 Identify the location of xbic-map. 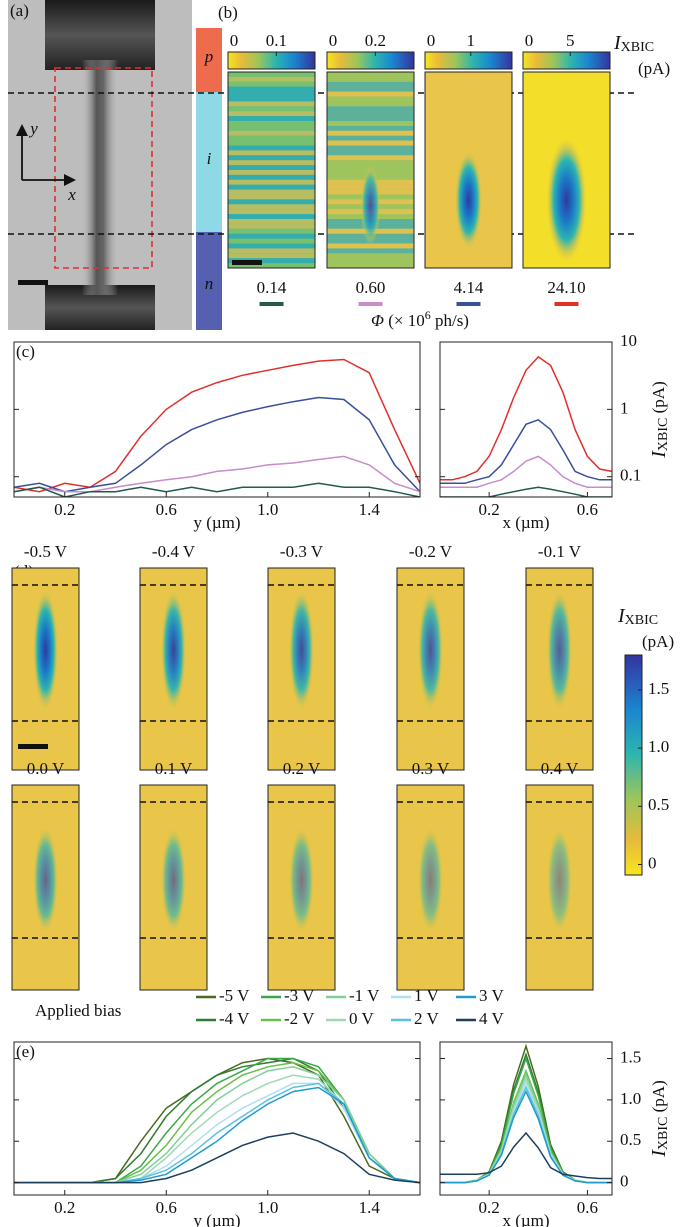
(370, 170).